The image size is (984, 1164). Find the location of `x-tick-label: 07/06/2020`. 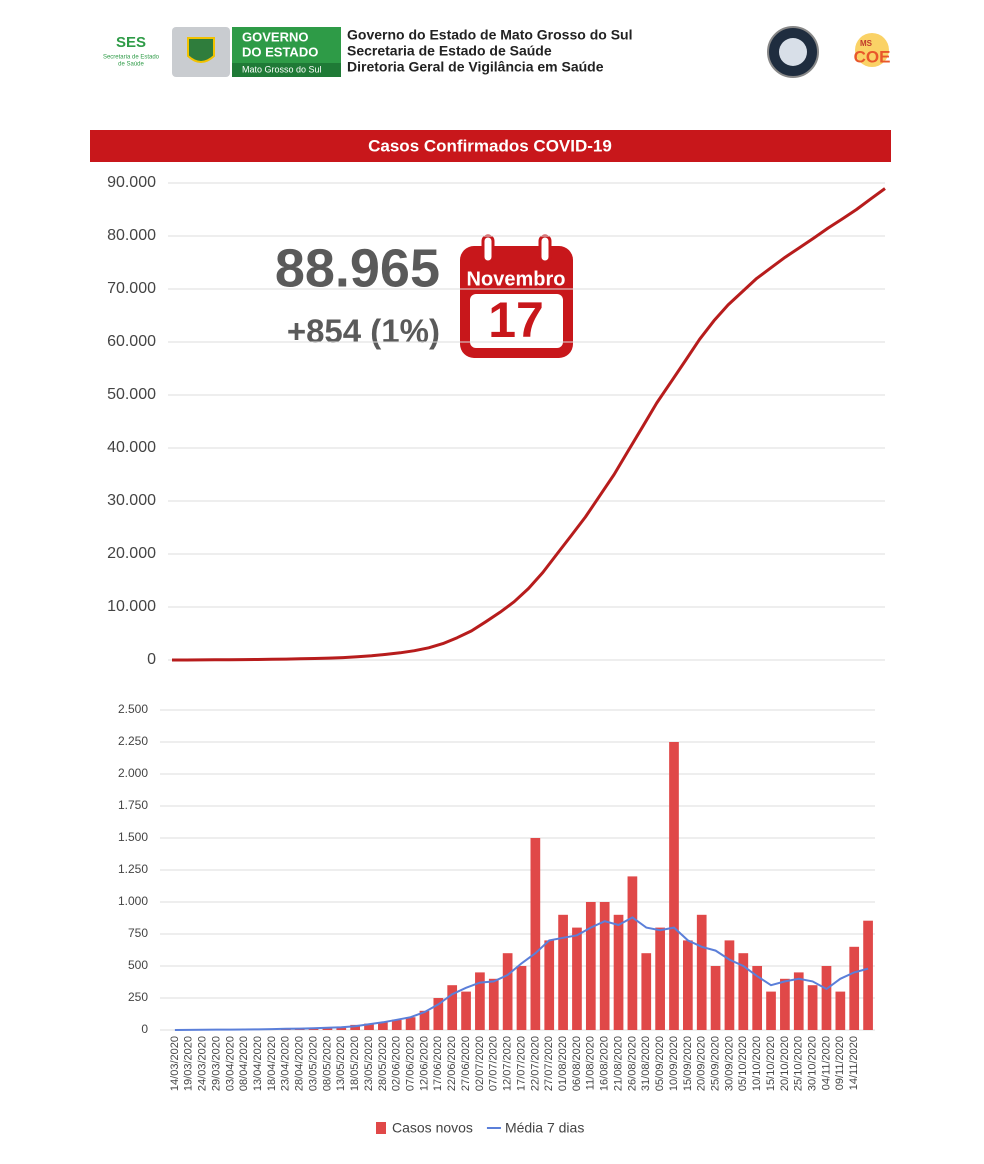

x-tick-label: 07/06/2020 is located at coordinates (411, 1063).